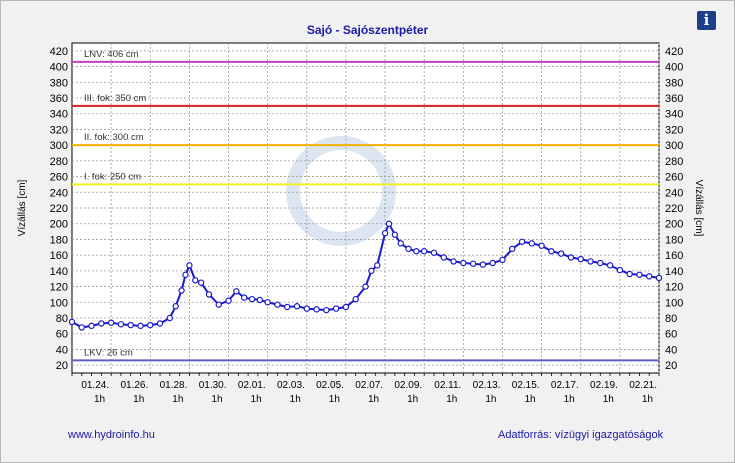 Image resolution: width=735 pixels, height=463 pixels. What do you see at coordinates (674, 162) in the screenshot?
I see `y-tick-right: 280` at bounding box center [674, 162].